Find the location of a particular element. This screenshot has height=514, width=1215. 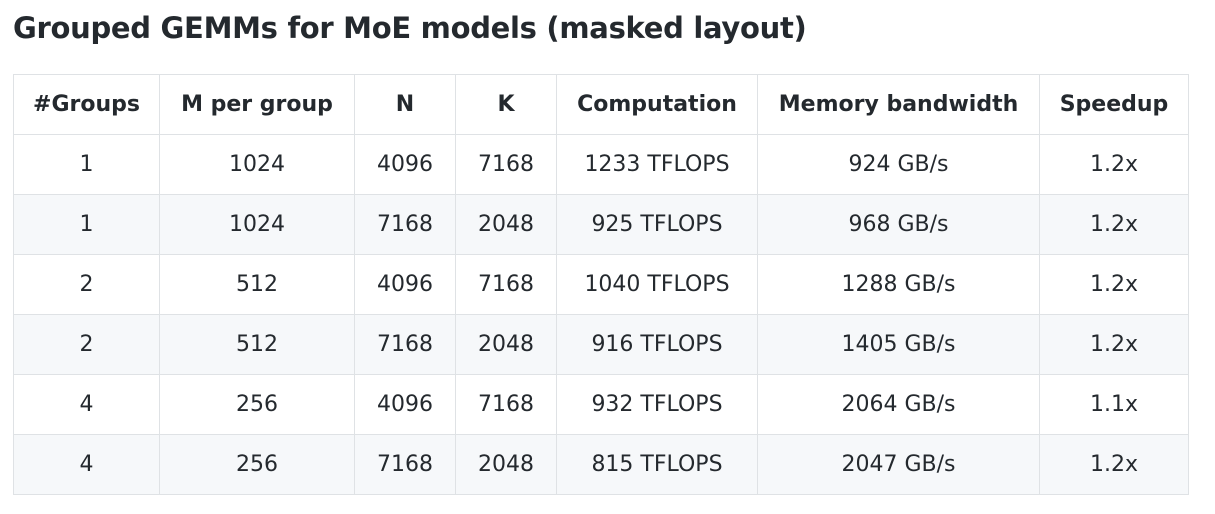

column-header: N is located at coordinates (405, 104).